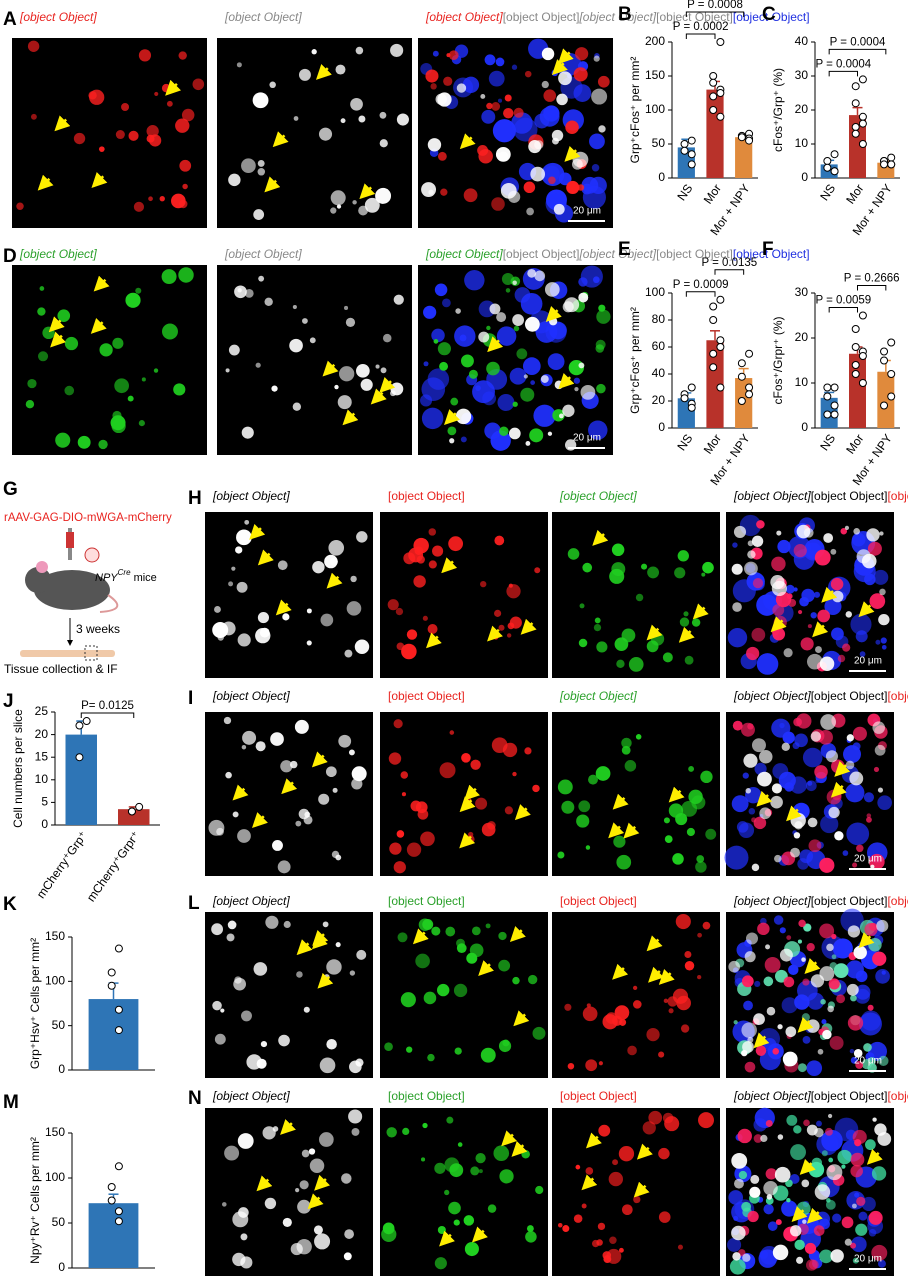 The height and width of the screenshot is (1282, 908). Describe the element at coordinates (802, 109) in the screenshot. I see `y-tick-label: 20` at that location.